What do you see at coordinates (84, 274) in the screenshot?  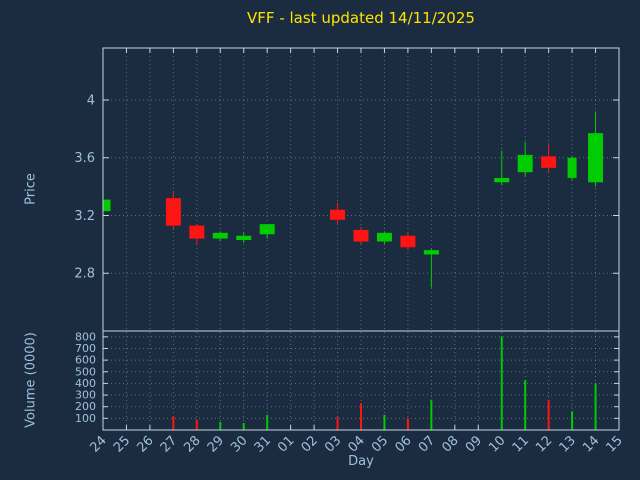 I see `price-tick-label: 2.8` at bounding box center [84, 274].